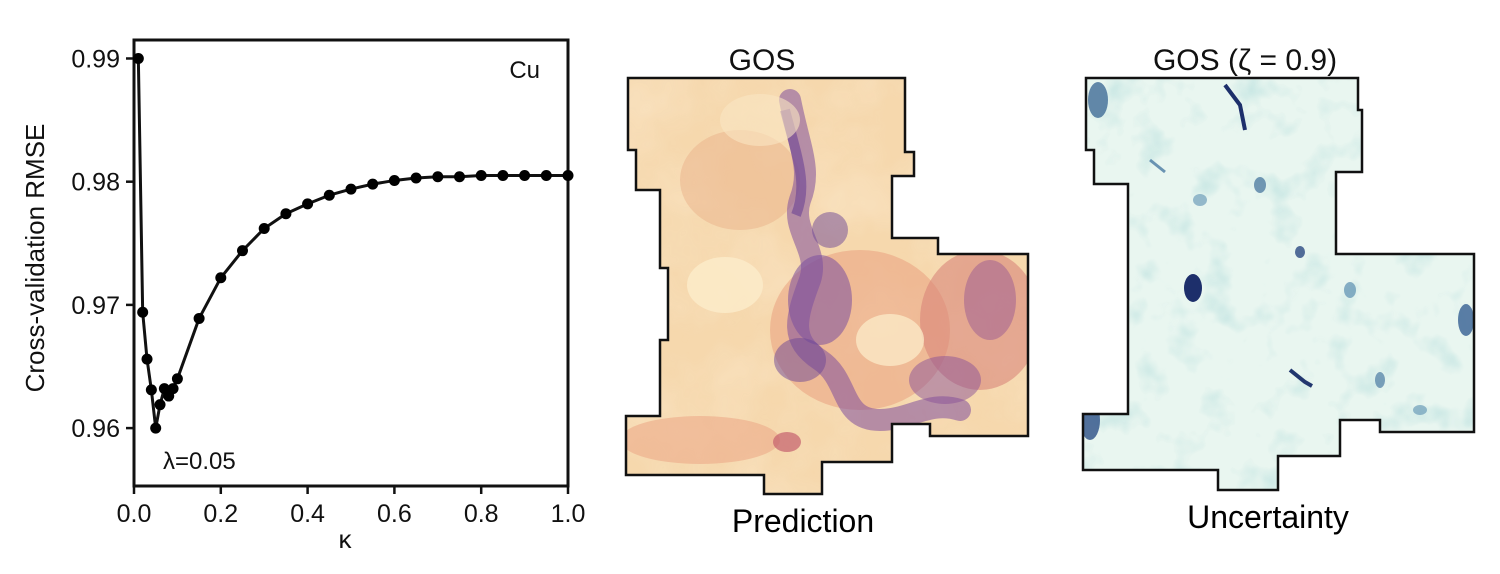 Image resolution: width=1500 pixels, height=574 pixels. What do you see at coordinates (762, 60) in the screenshot?
I see `prediction-map-title: GOS` at bounding box center [762, 60].